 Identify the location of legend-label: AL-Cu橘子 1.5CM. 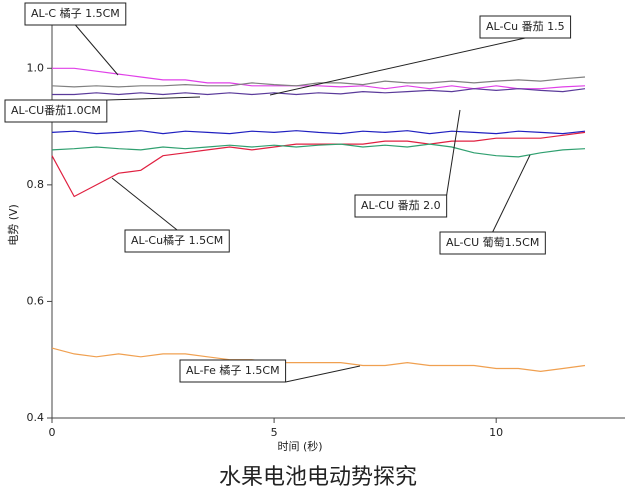
(177, 240).